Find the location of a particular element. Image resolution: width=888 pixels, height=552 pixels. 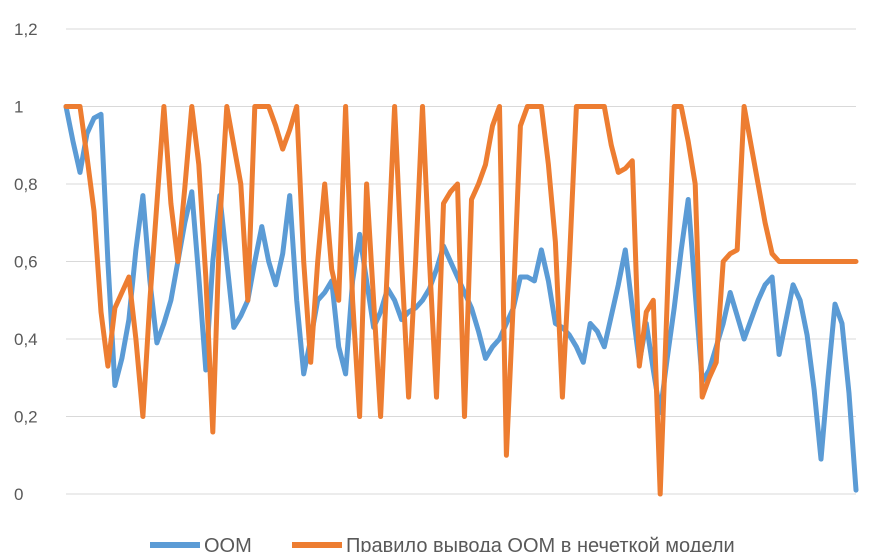

y-tick-label: 0 is located at coordinates (18, 494).